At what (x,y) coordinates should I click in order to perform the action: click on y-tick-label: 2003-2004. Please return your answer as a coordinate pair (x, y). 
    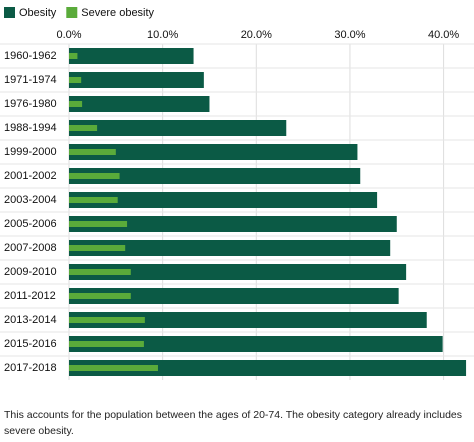
    Looking at the image, I should click on (30, 200).